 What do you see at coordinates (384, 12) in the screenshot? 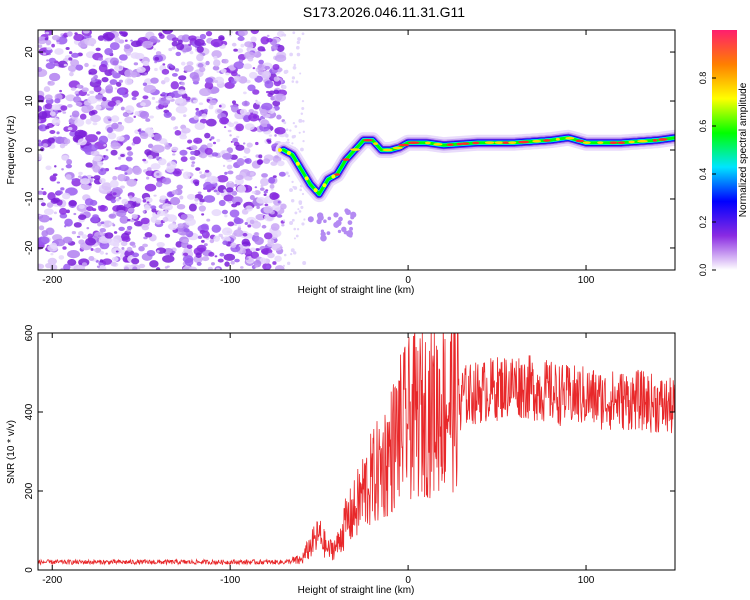
I see `chart-title: S173.2026.046.11.31.G11` at bounding box center [384, 12].